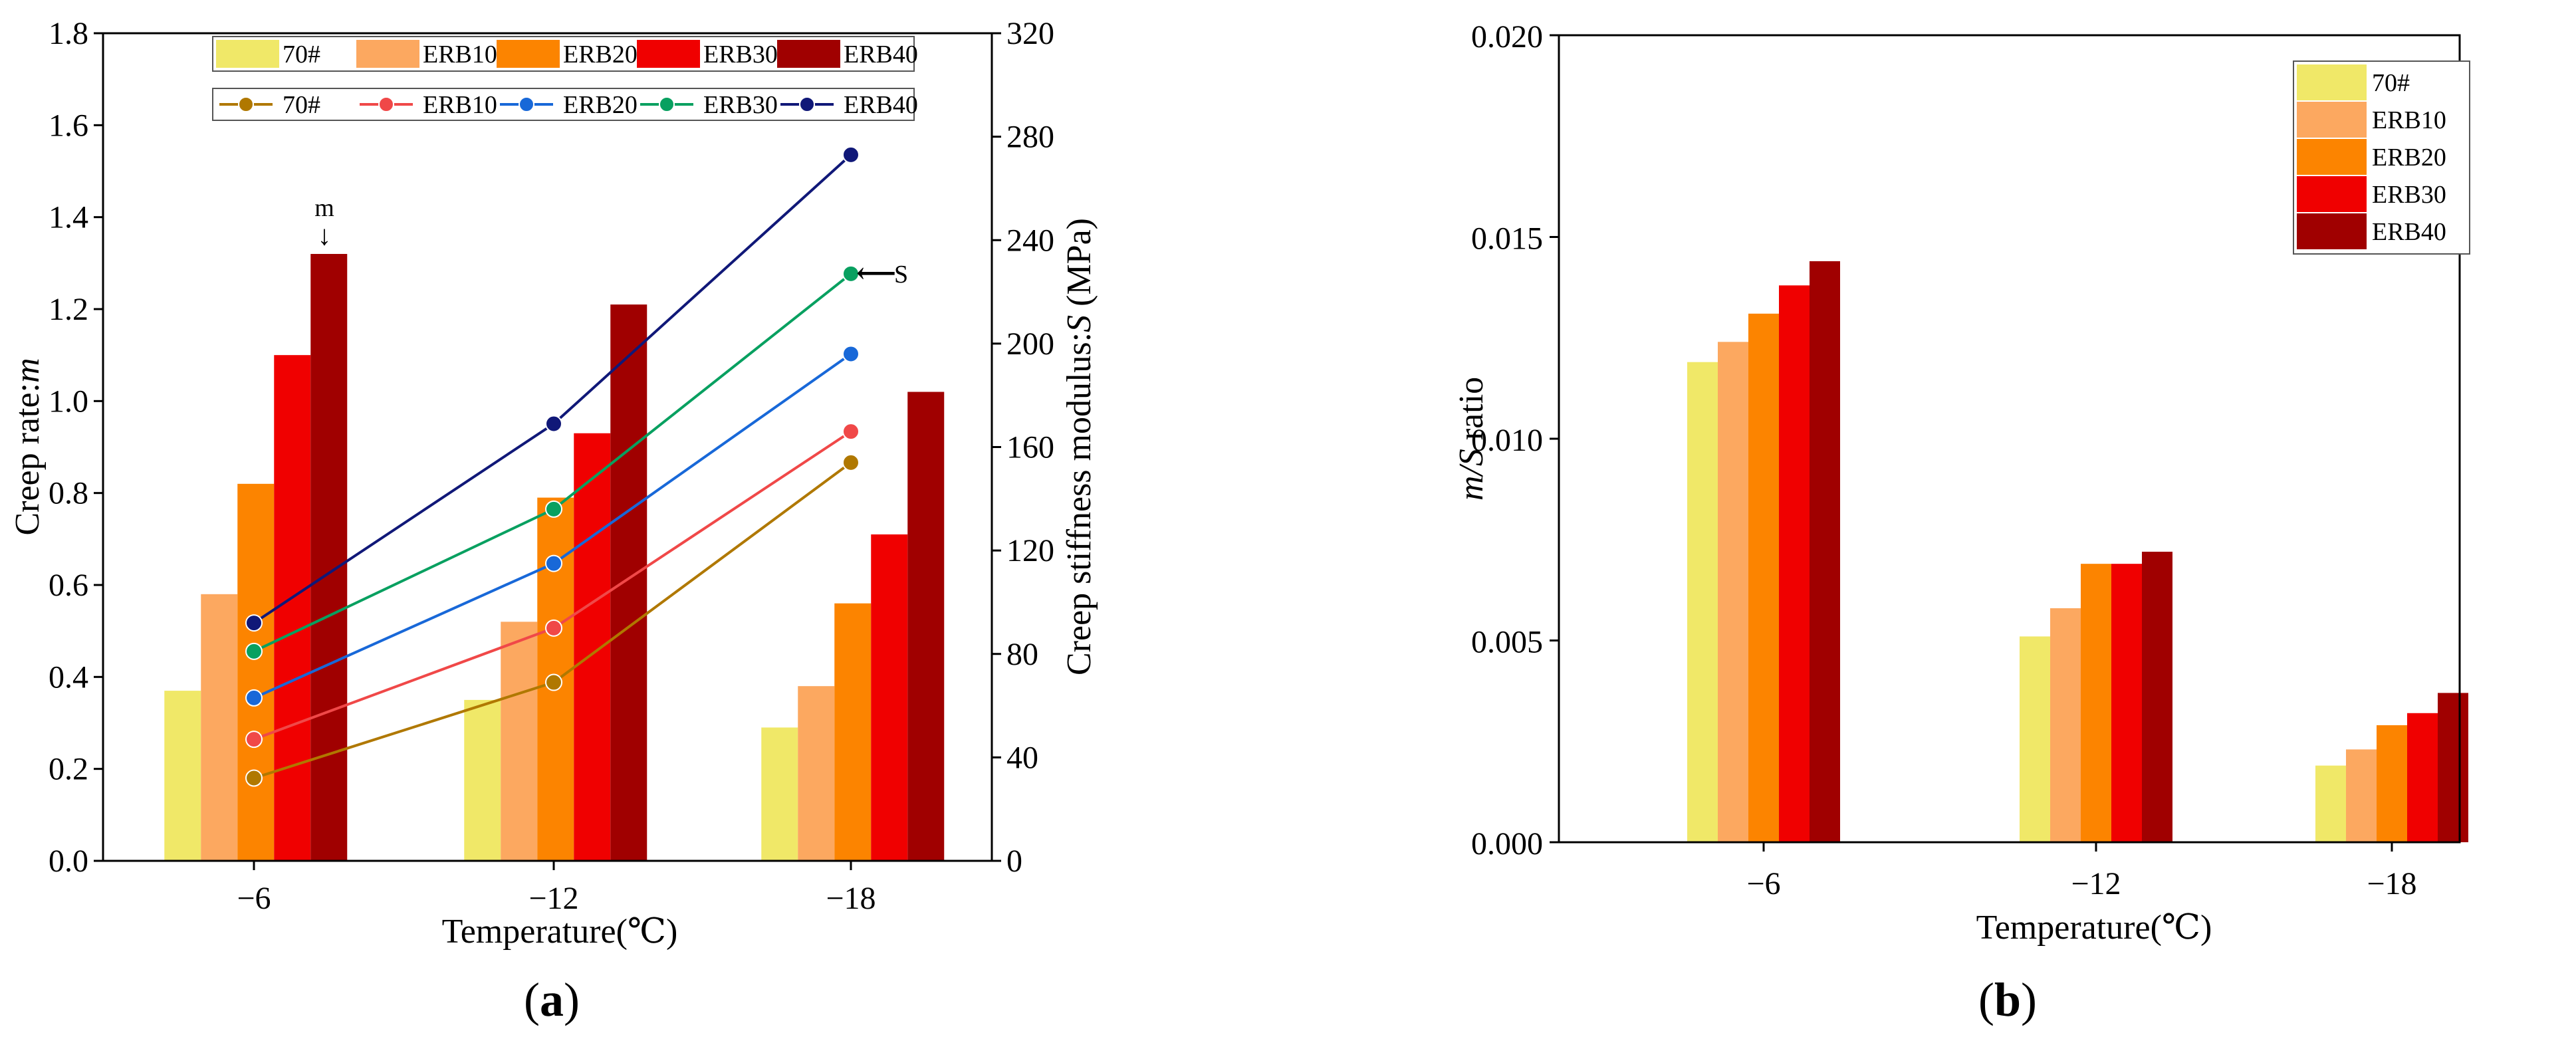 The image size is (2576, 1039). Describe the element at coordinates (1030, 344) in the screenshot. I see `tick-label-a-right-5: 200` at that location.